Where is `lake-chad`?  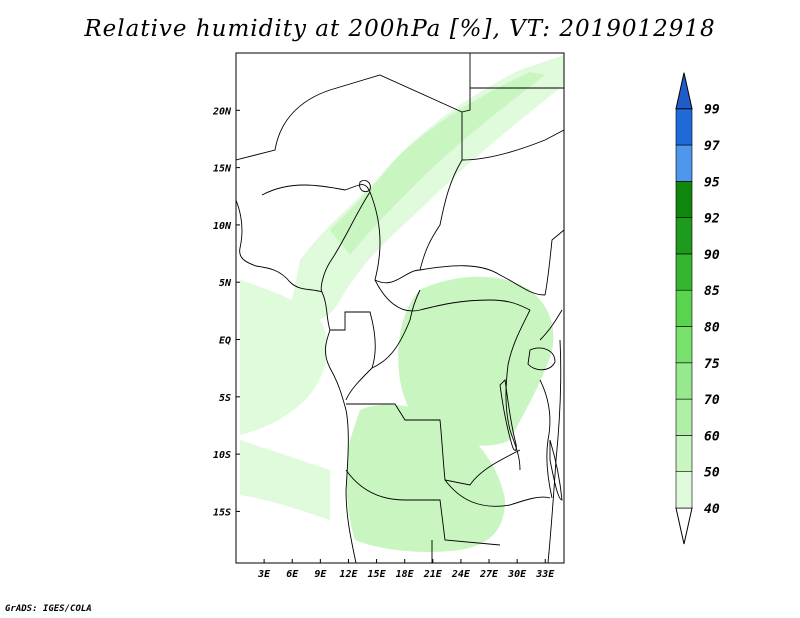
lake-chad is located at coordinates (365, 186).